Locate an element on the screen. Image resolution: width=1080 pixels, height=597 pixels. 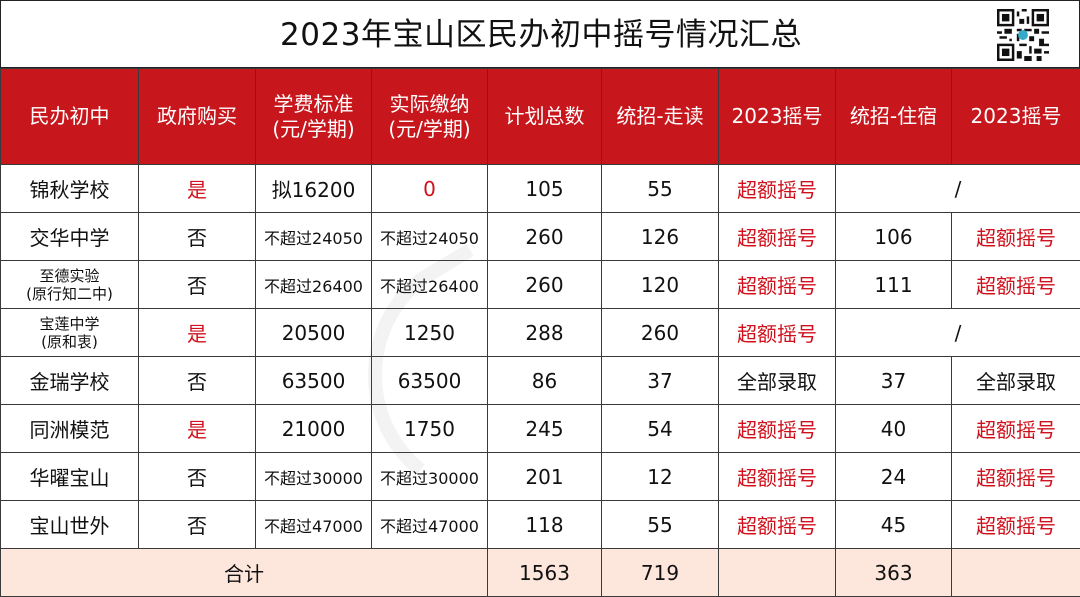
plan-total: 201 is located at coordinates (545, 477).